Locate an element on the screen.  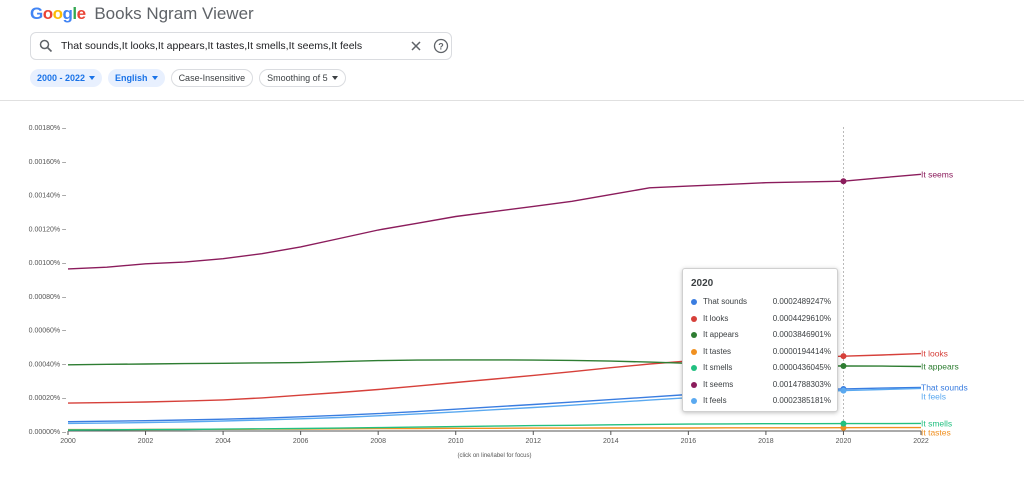
corpus-chip: English is located at coordinates (136, 78).